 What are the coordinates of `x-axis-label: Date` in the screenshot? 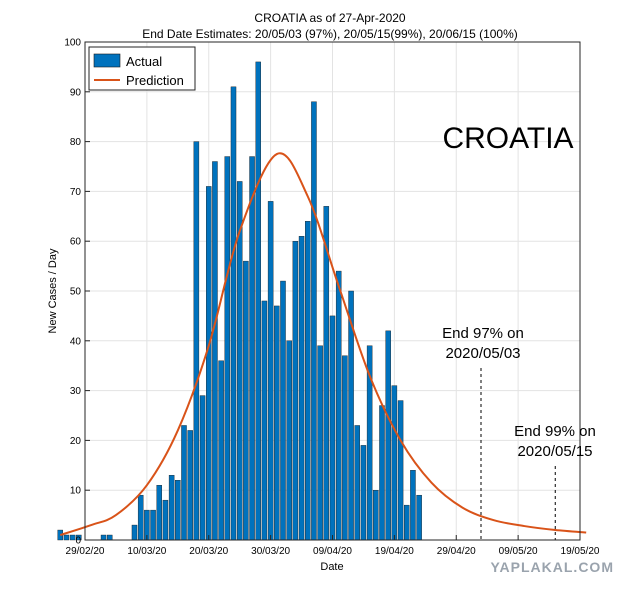 It's located at (331, 567).